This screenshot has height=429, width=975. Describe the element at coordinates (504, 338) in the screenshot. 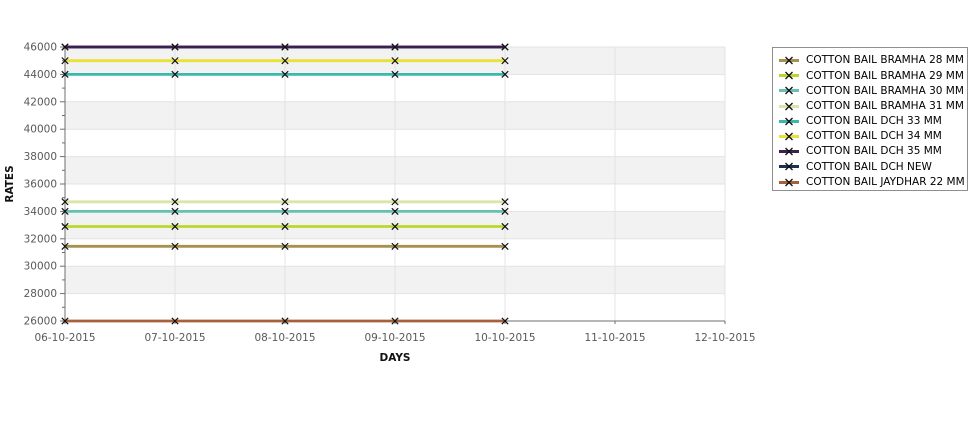

I see `svg-text: 10-10-2015` at that location.